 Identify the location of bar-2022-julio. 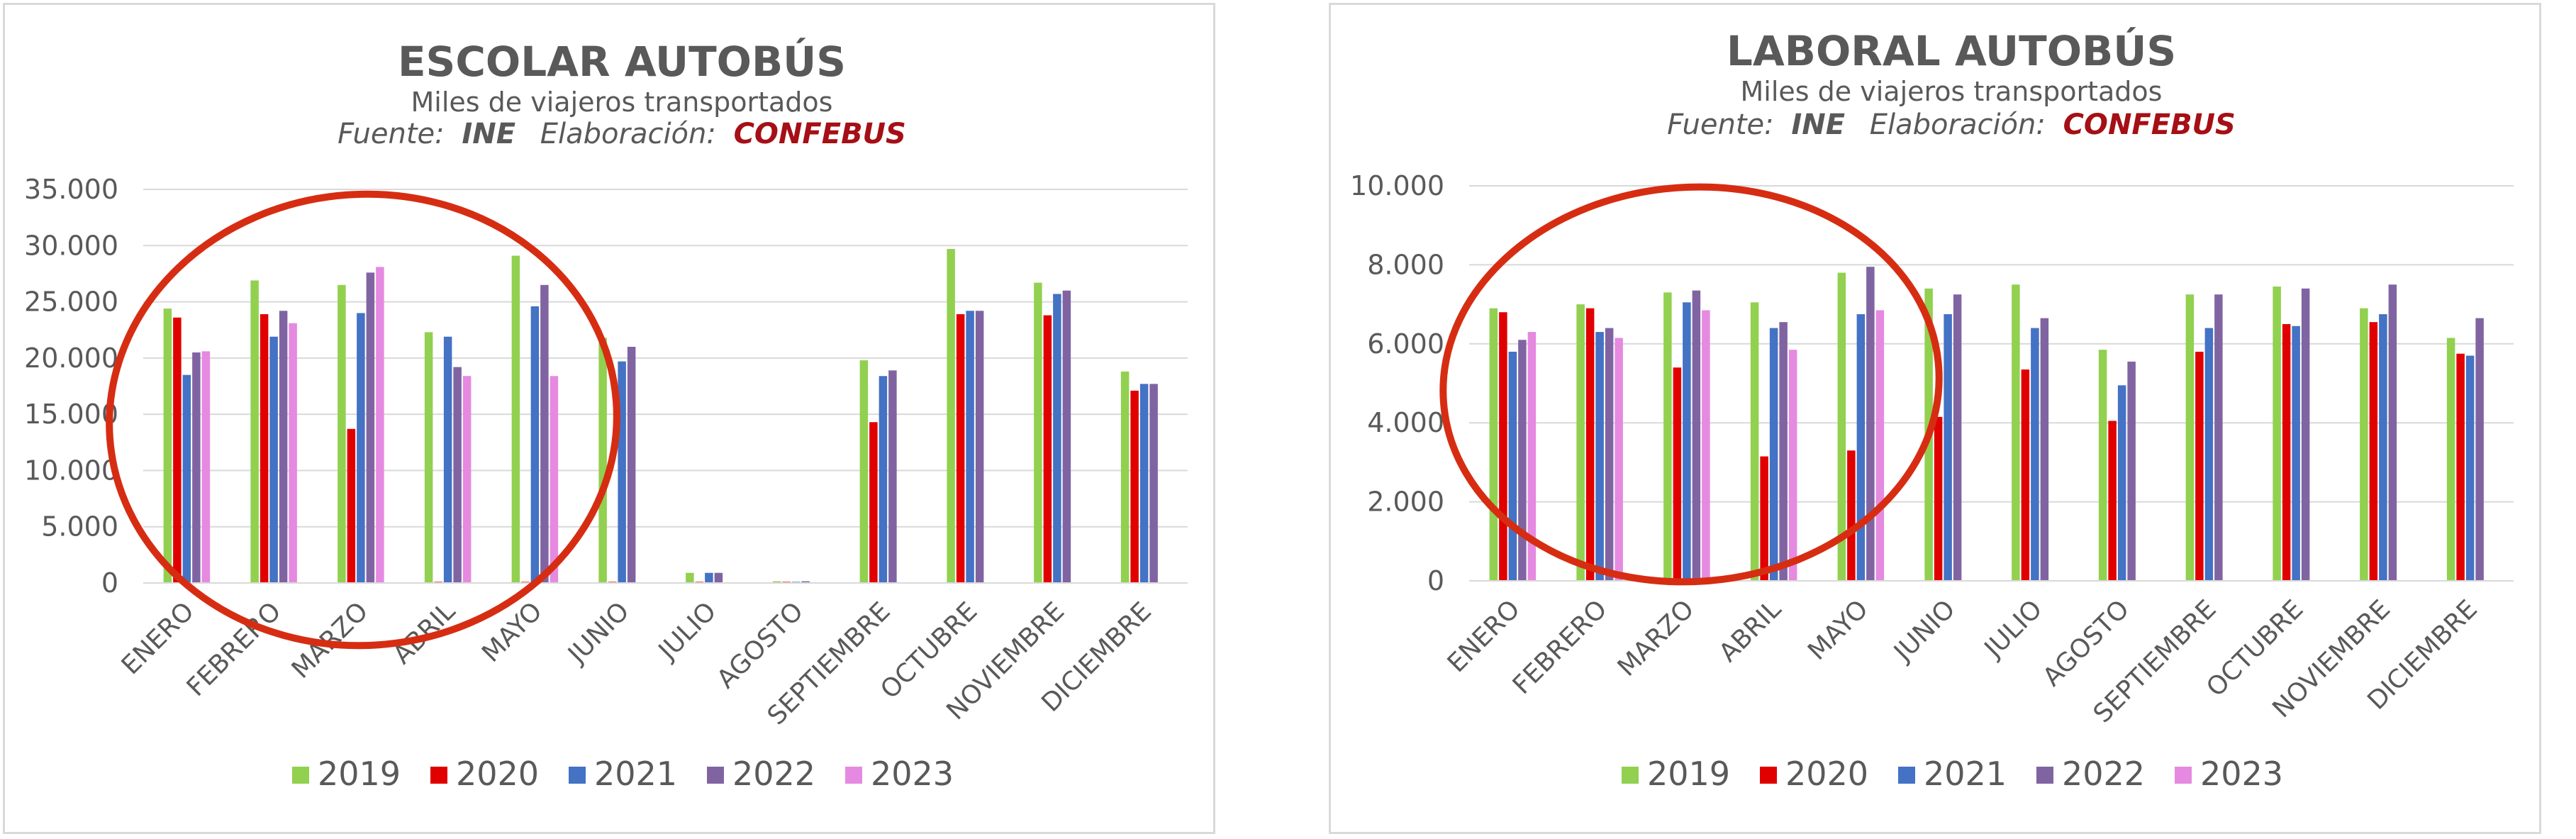
(2044, 449).